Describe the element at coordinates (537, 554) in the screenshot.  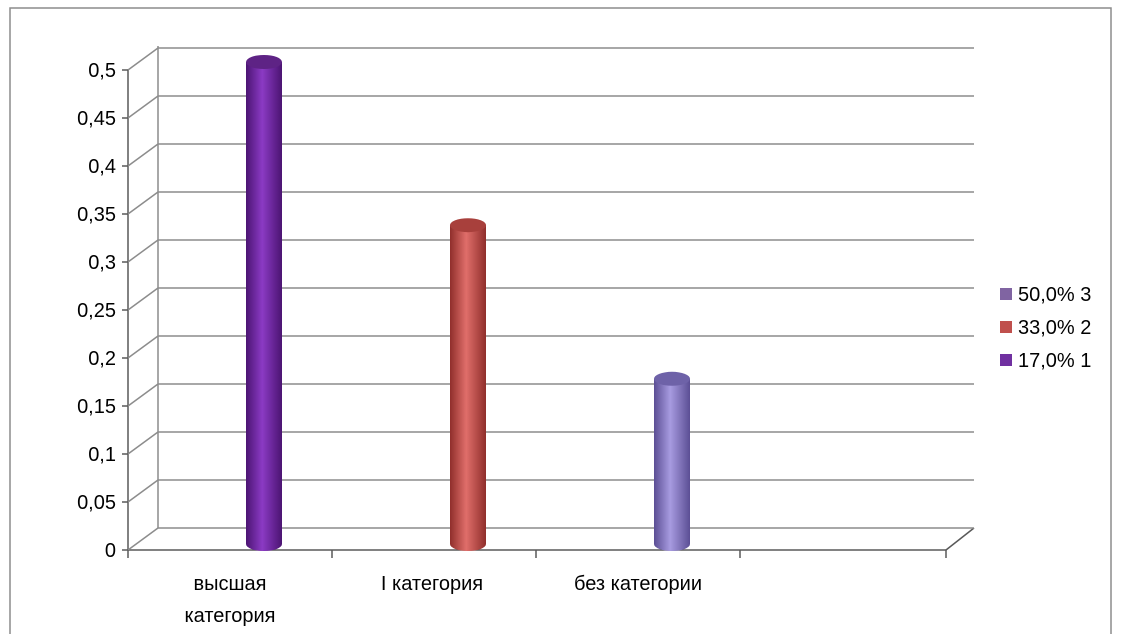
I see `x-axis-ticks` at that location.